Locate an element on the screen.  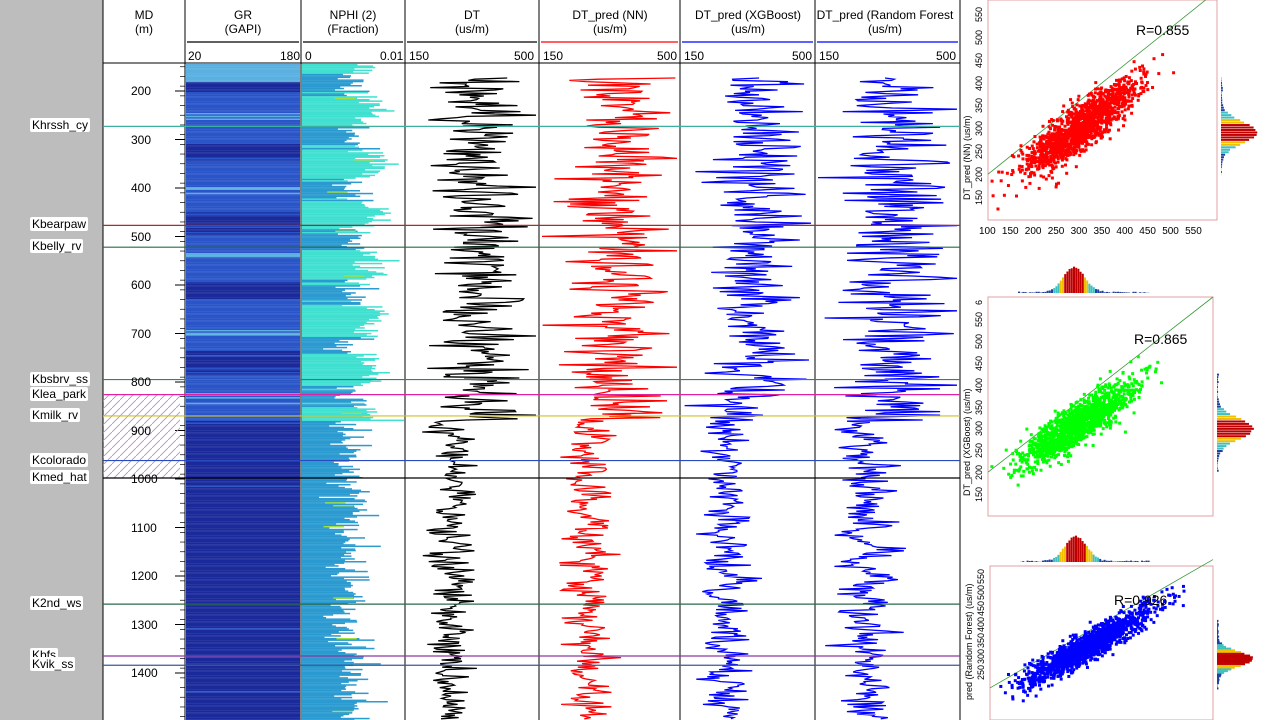
hist-bar is located at coordinates (1218, 404).